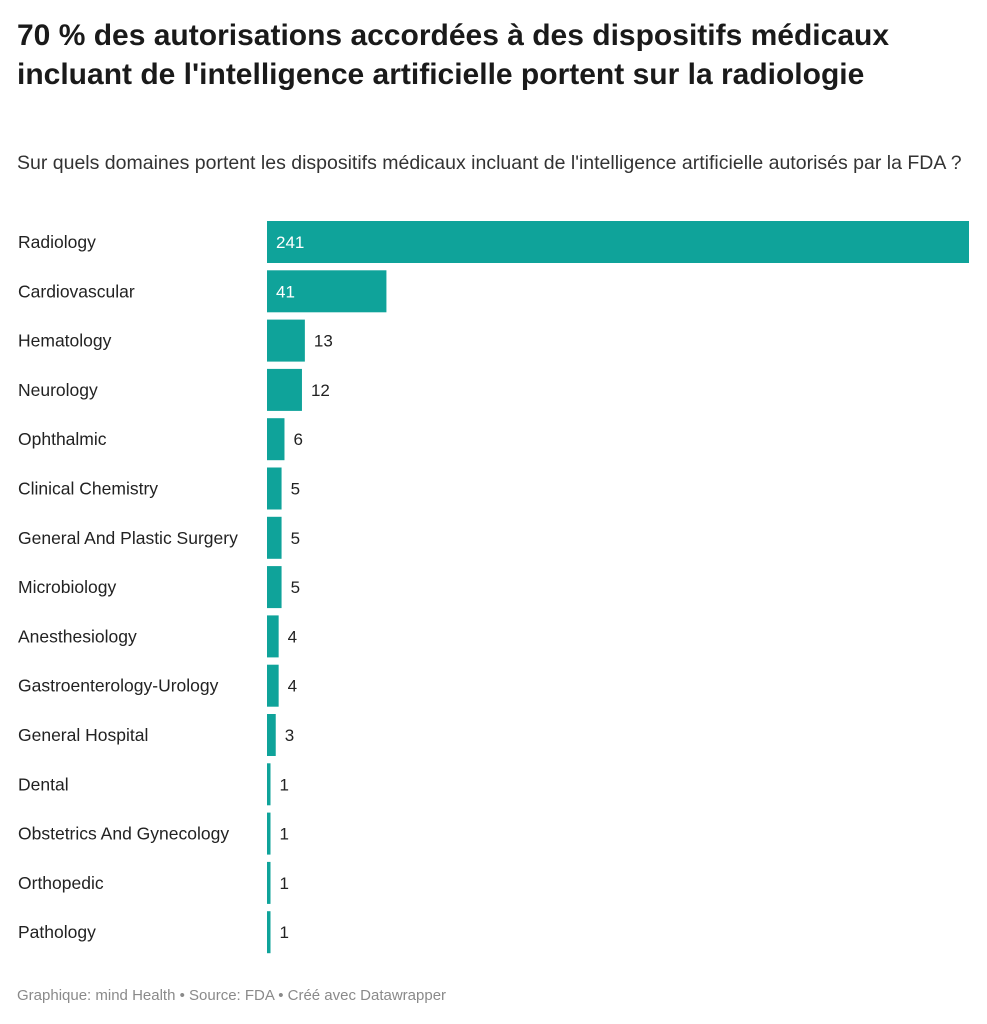  Describe the element at coordinates (284, 932) in the screenshot. I see `value-label-pathology: 1` at that location.